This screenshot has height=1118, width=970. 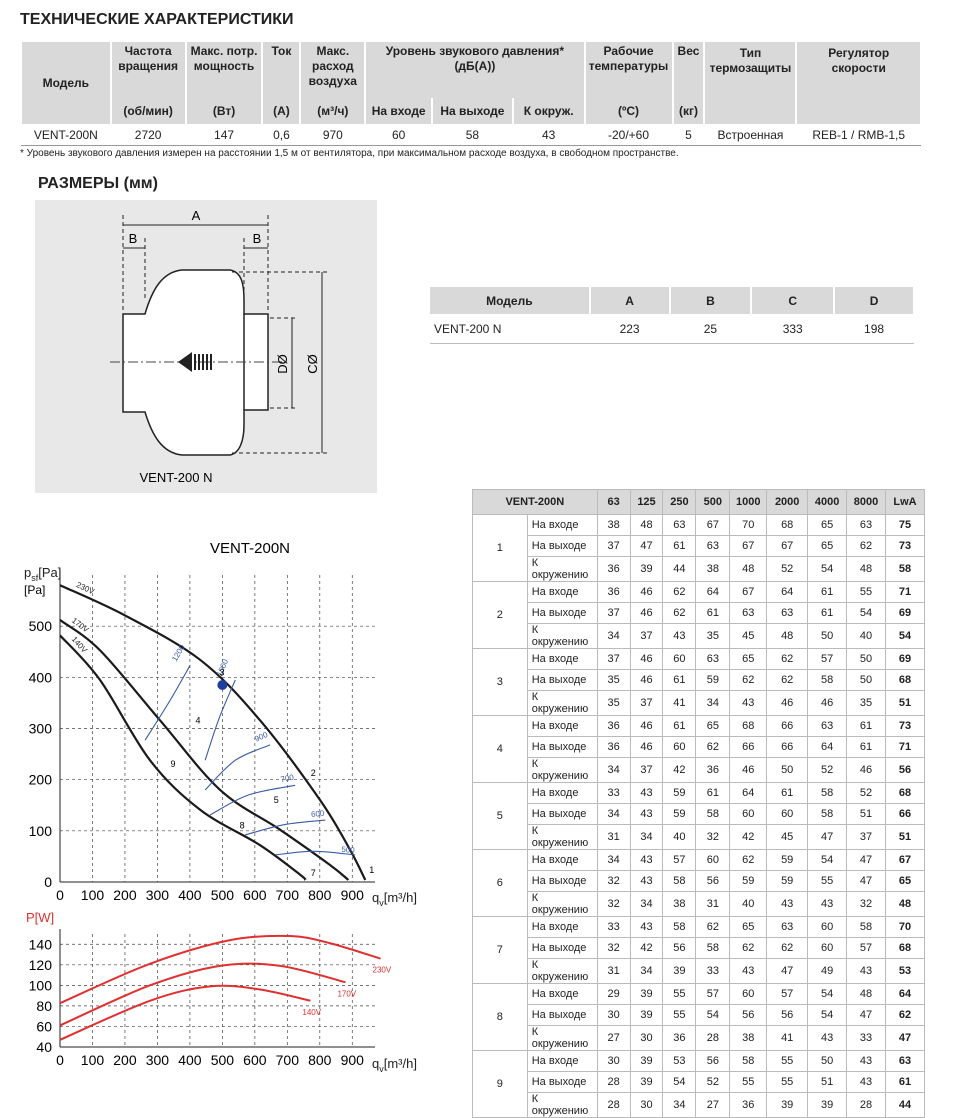 What do you see at coordinates (255, 895) in the screenshot?
I see `x-tick-label: 600` at bounding box center [255, 895].